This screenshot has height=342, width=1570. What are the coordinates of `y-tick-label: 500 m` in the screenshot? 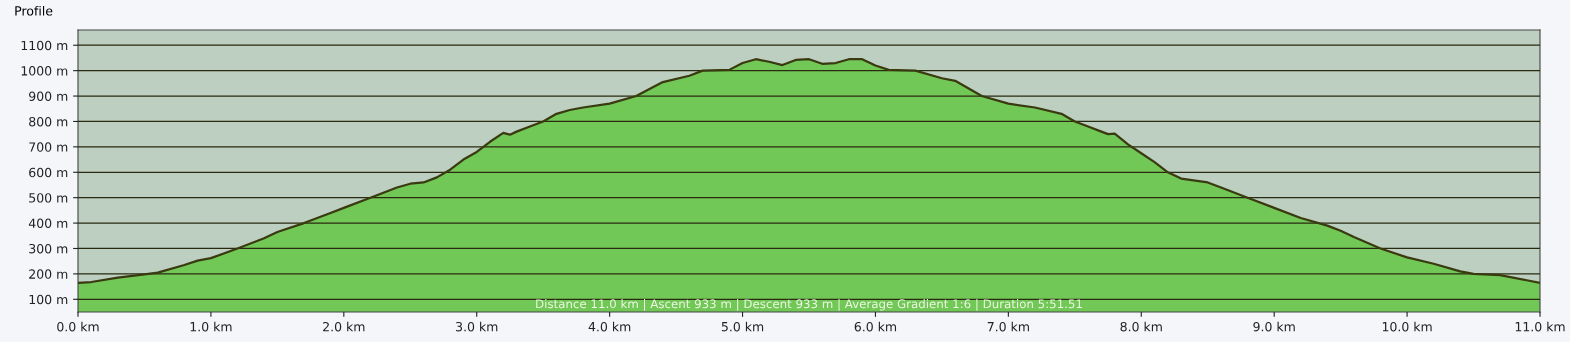 It's located at (48, 198).